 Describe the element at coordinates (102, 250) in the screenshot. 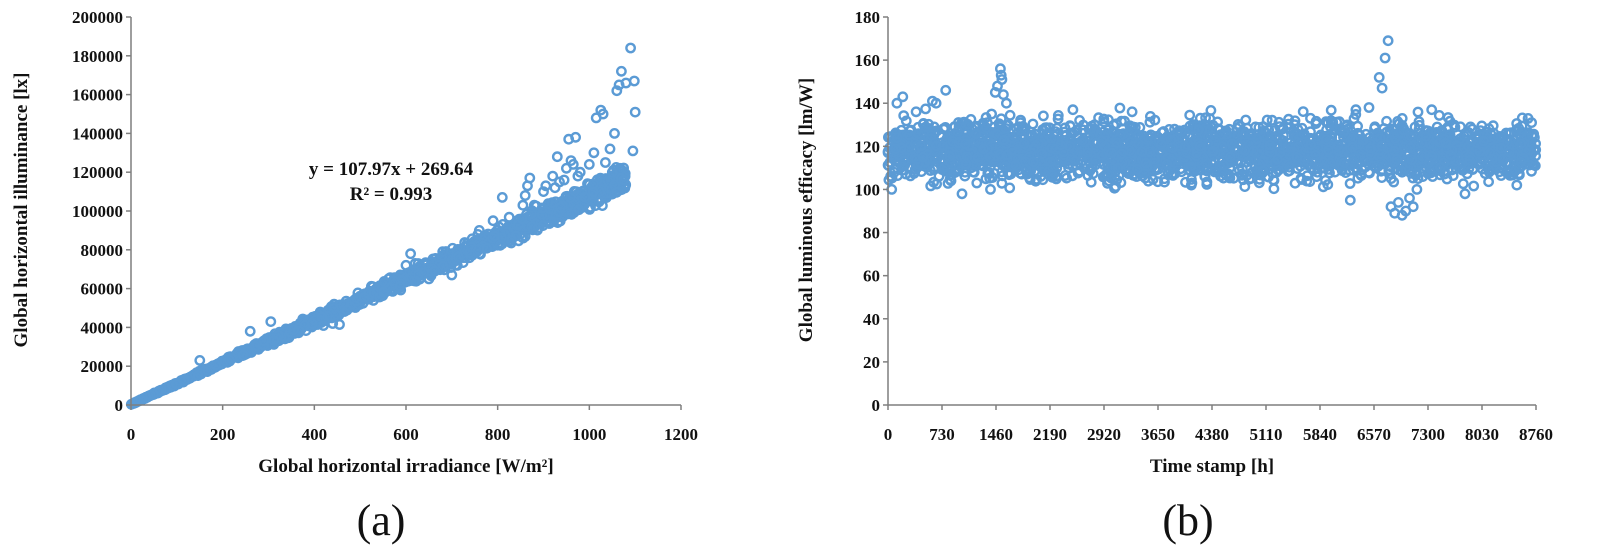

I see `y-tick-label: 80000` at that location.